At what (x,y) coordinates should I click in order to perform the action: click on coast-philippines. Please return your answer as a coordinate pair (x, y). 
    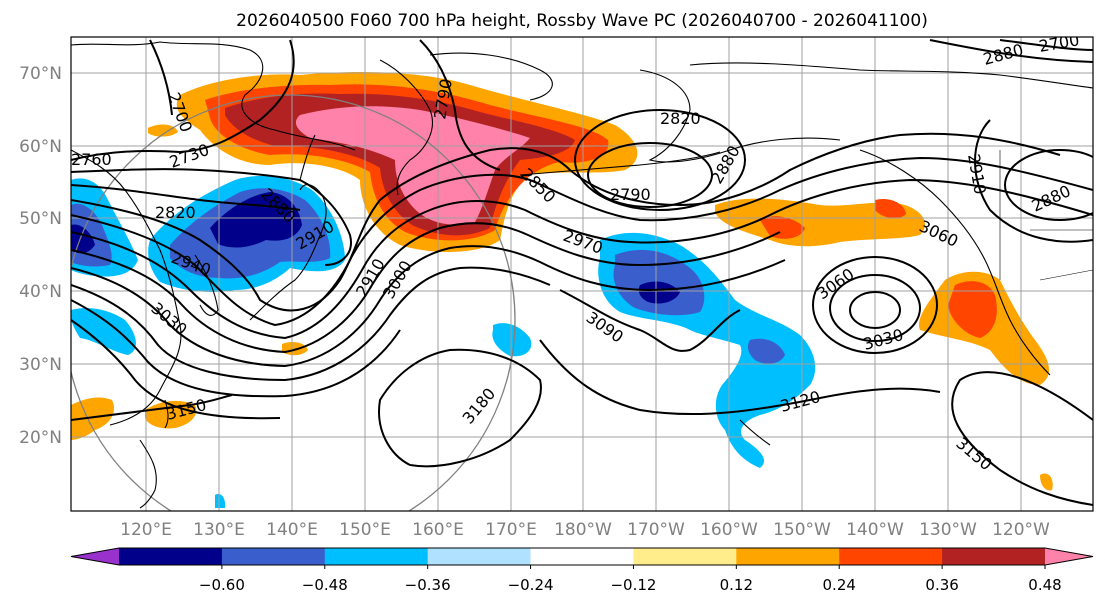
    Looking at the image, I should click on (148, 474).